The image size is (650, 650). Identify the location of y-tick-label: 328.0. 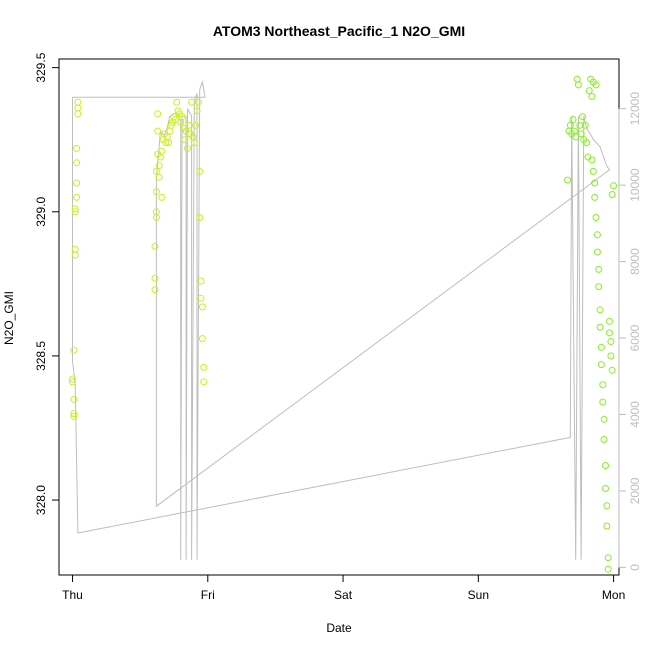
(41, 500).